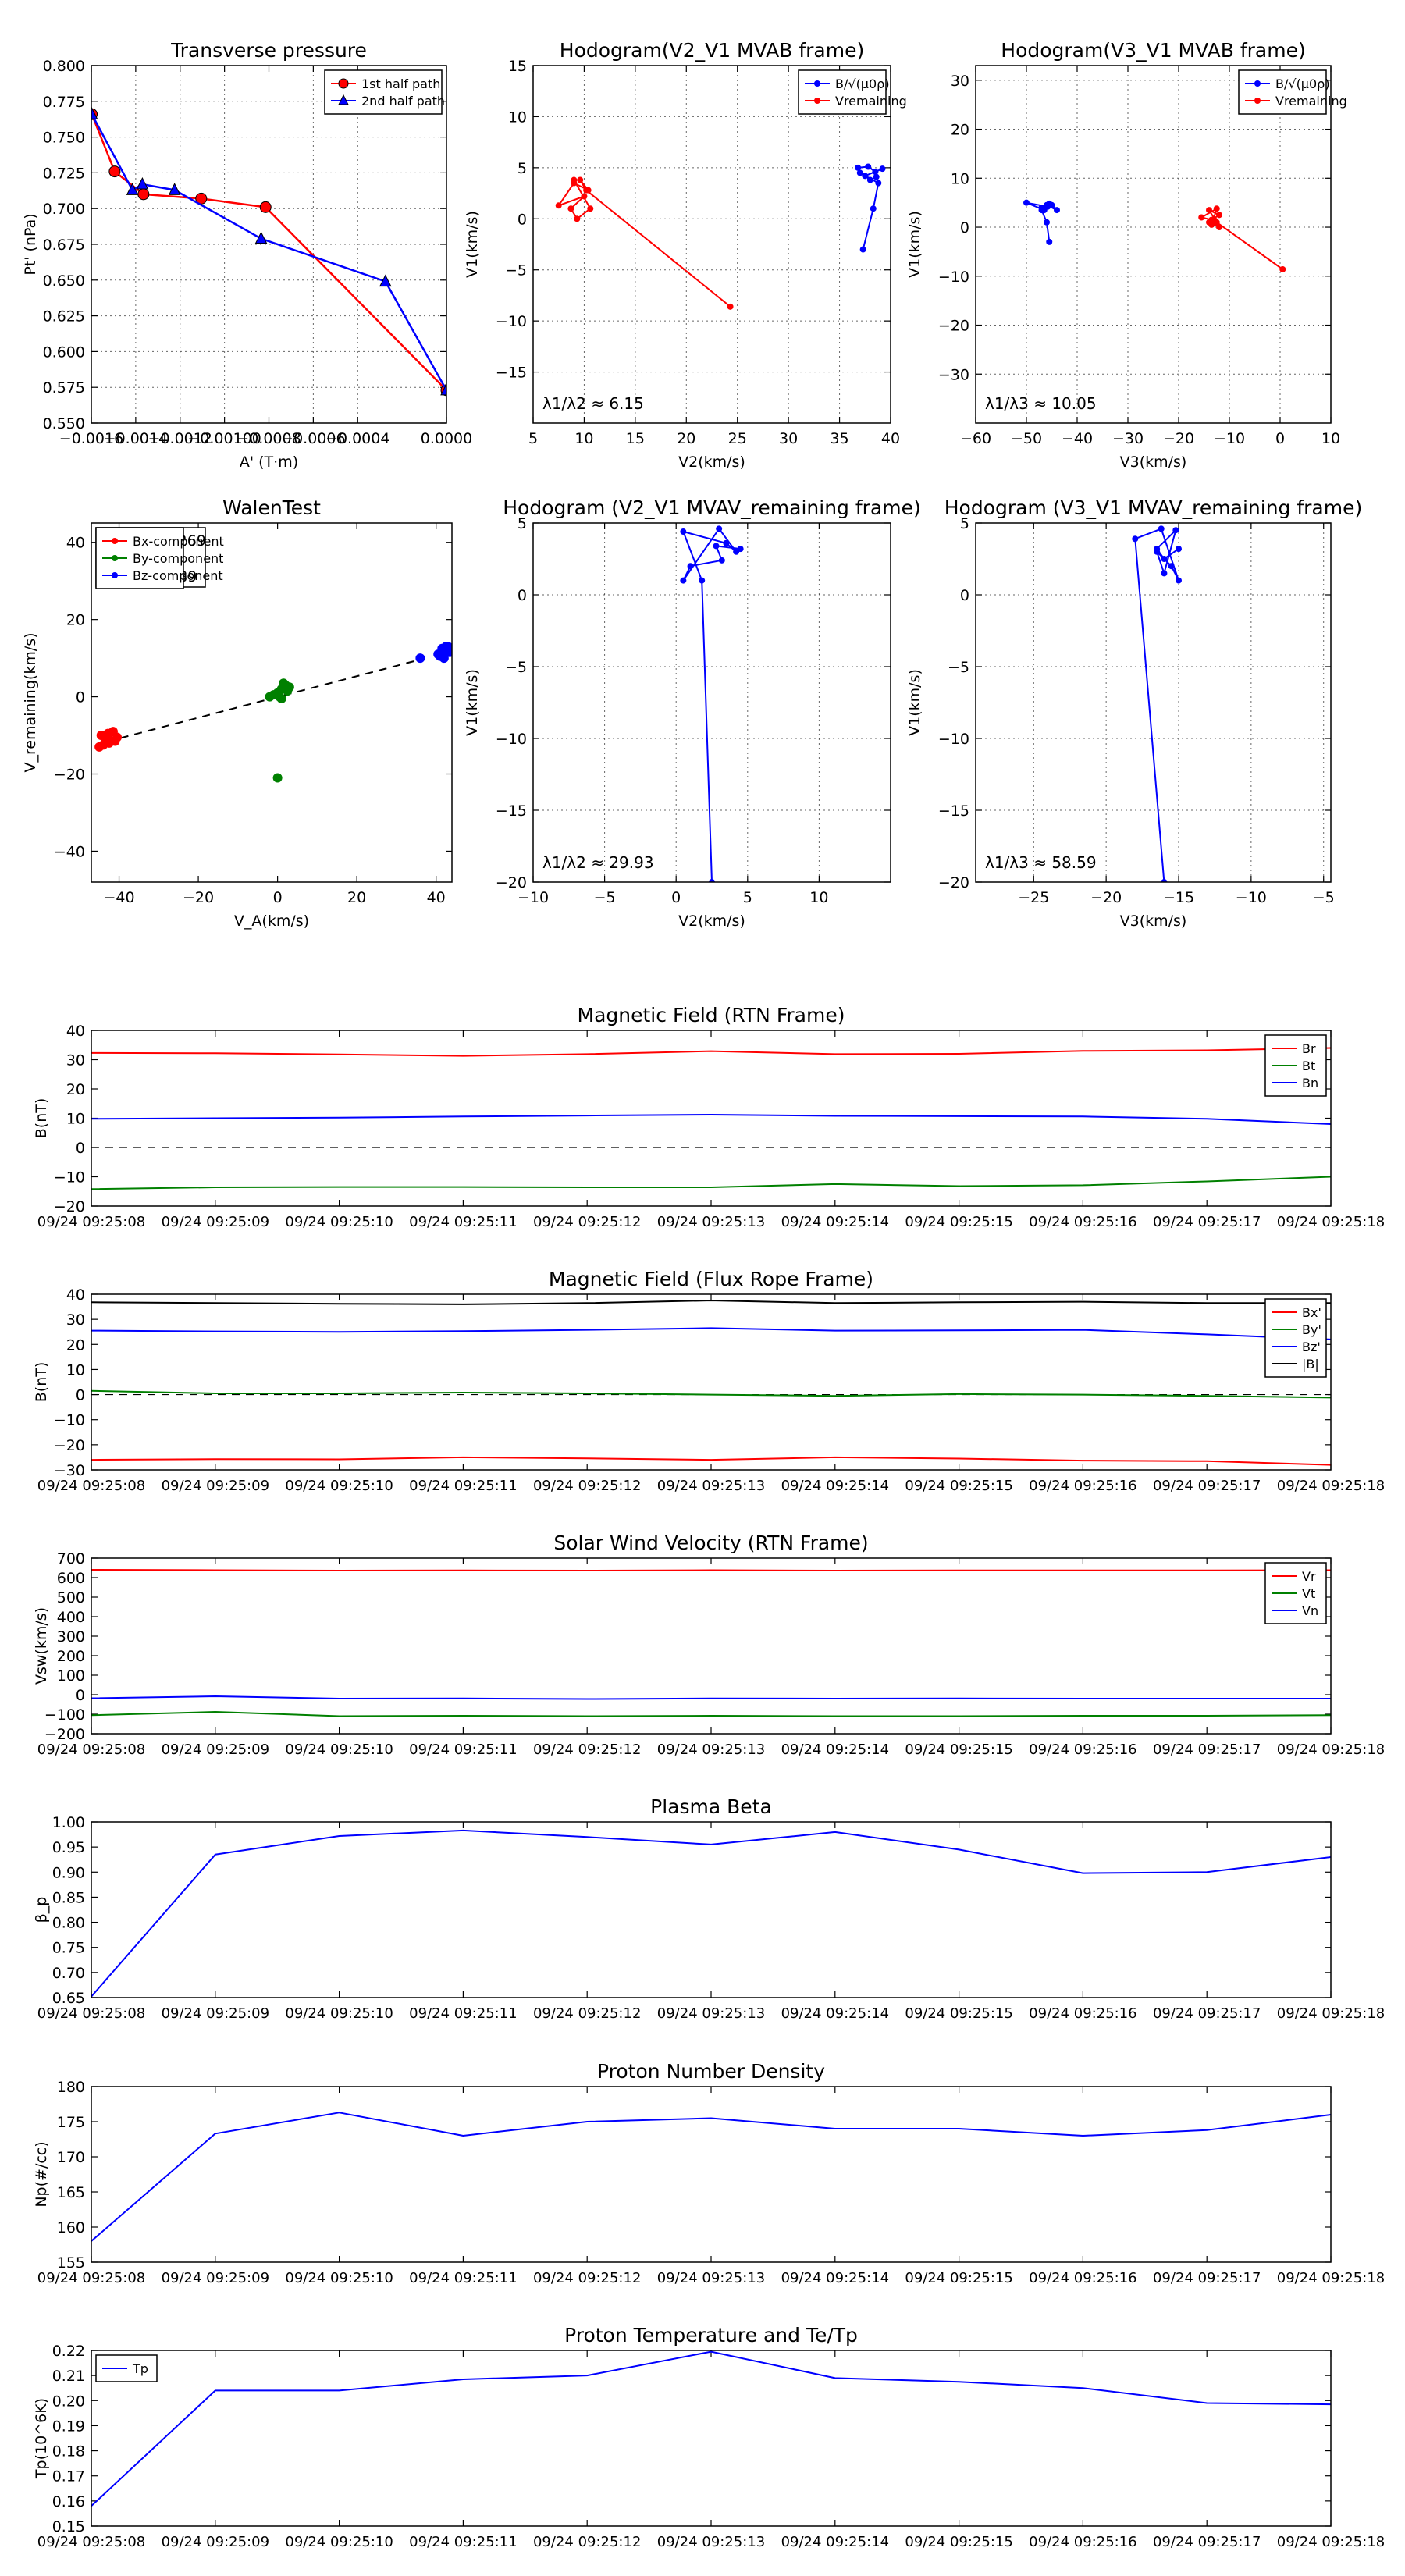 This screenshot has height=2576, width=1405. I want to click on x-tick-label: −0.00100, so click(224, 439).